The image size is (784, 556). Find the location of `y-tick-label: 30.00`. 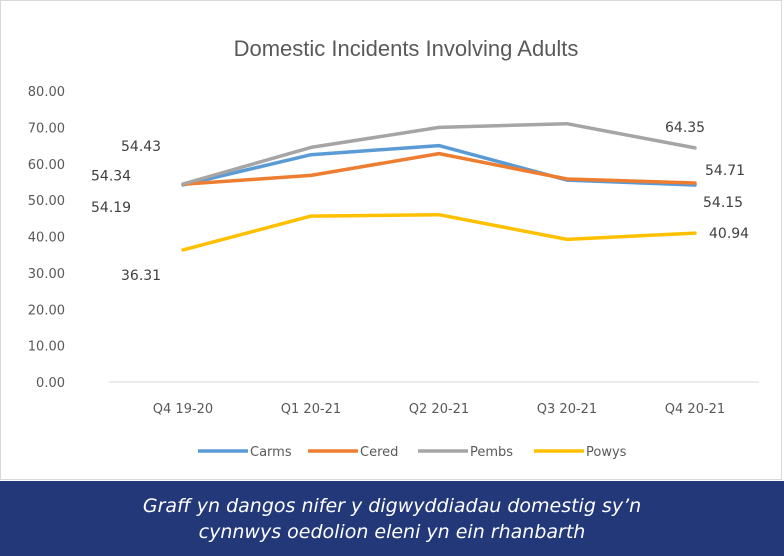

y-tick-label: 30.00 is located at coordinates (46, 274).